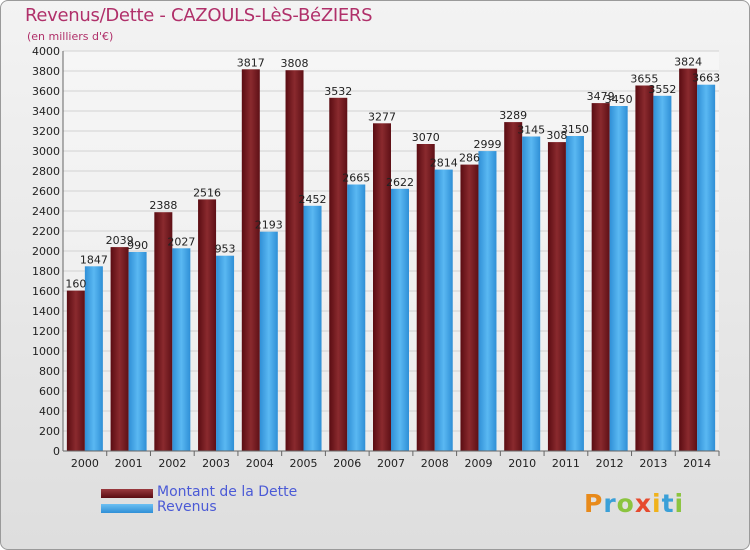 The height and width of the screenshot is (550, 750). Describe the element at coordinates (478, 463) in the screenshot. I see `x-tick-label: 2009` at that location.